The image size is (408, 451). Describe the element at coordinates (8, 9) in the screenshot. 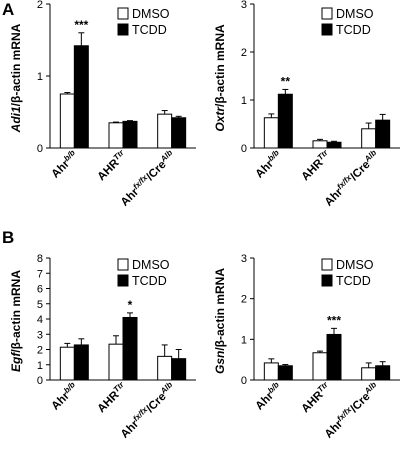

I see `panel-letter-a: A` at that location.